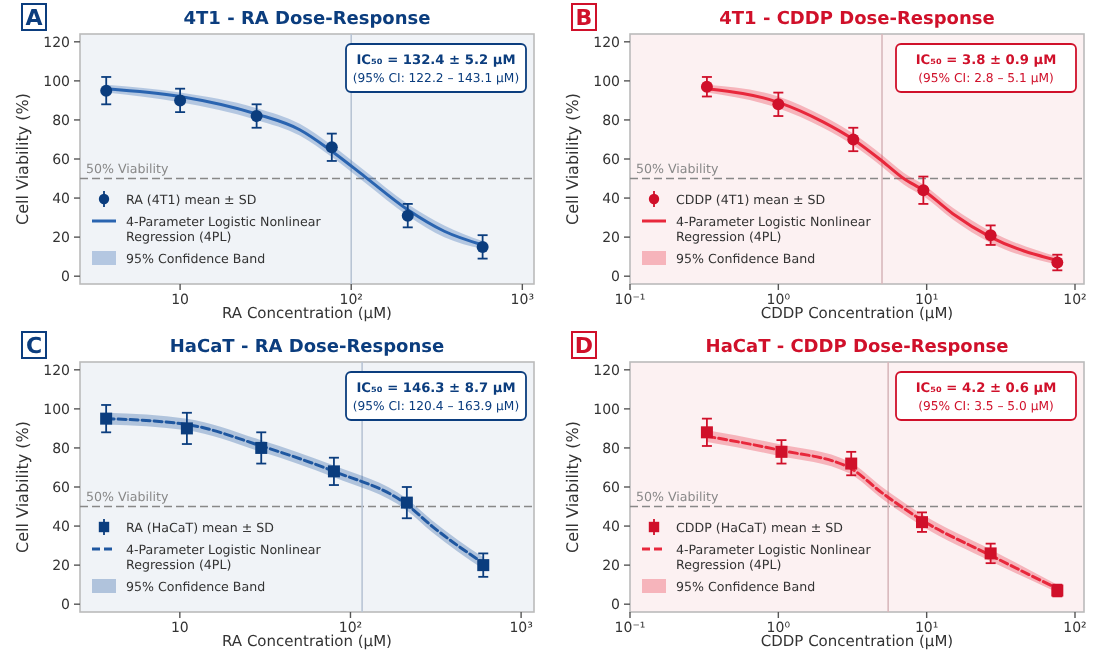 The image size is (1100, 656). What do you see at coordinates (857, 348) in the screenshot?
I see `chart-title: HaCaT - CDDP Dose-Response` at bounding box center [857, 348].